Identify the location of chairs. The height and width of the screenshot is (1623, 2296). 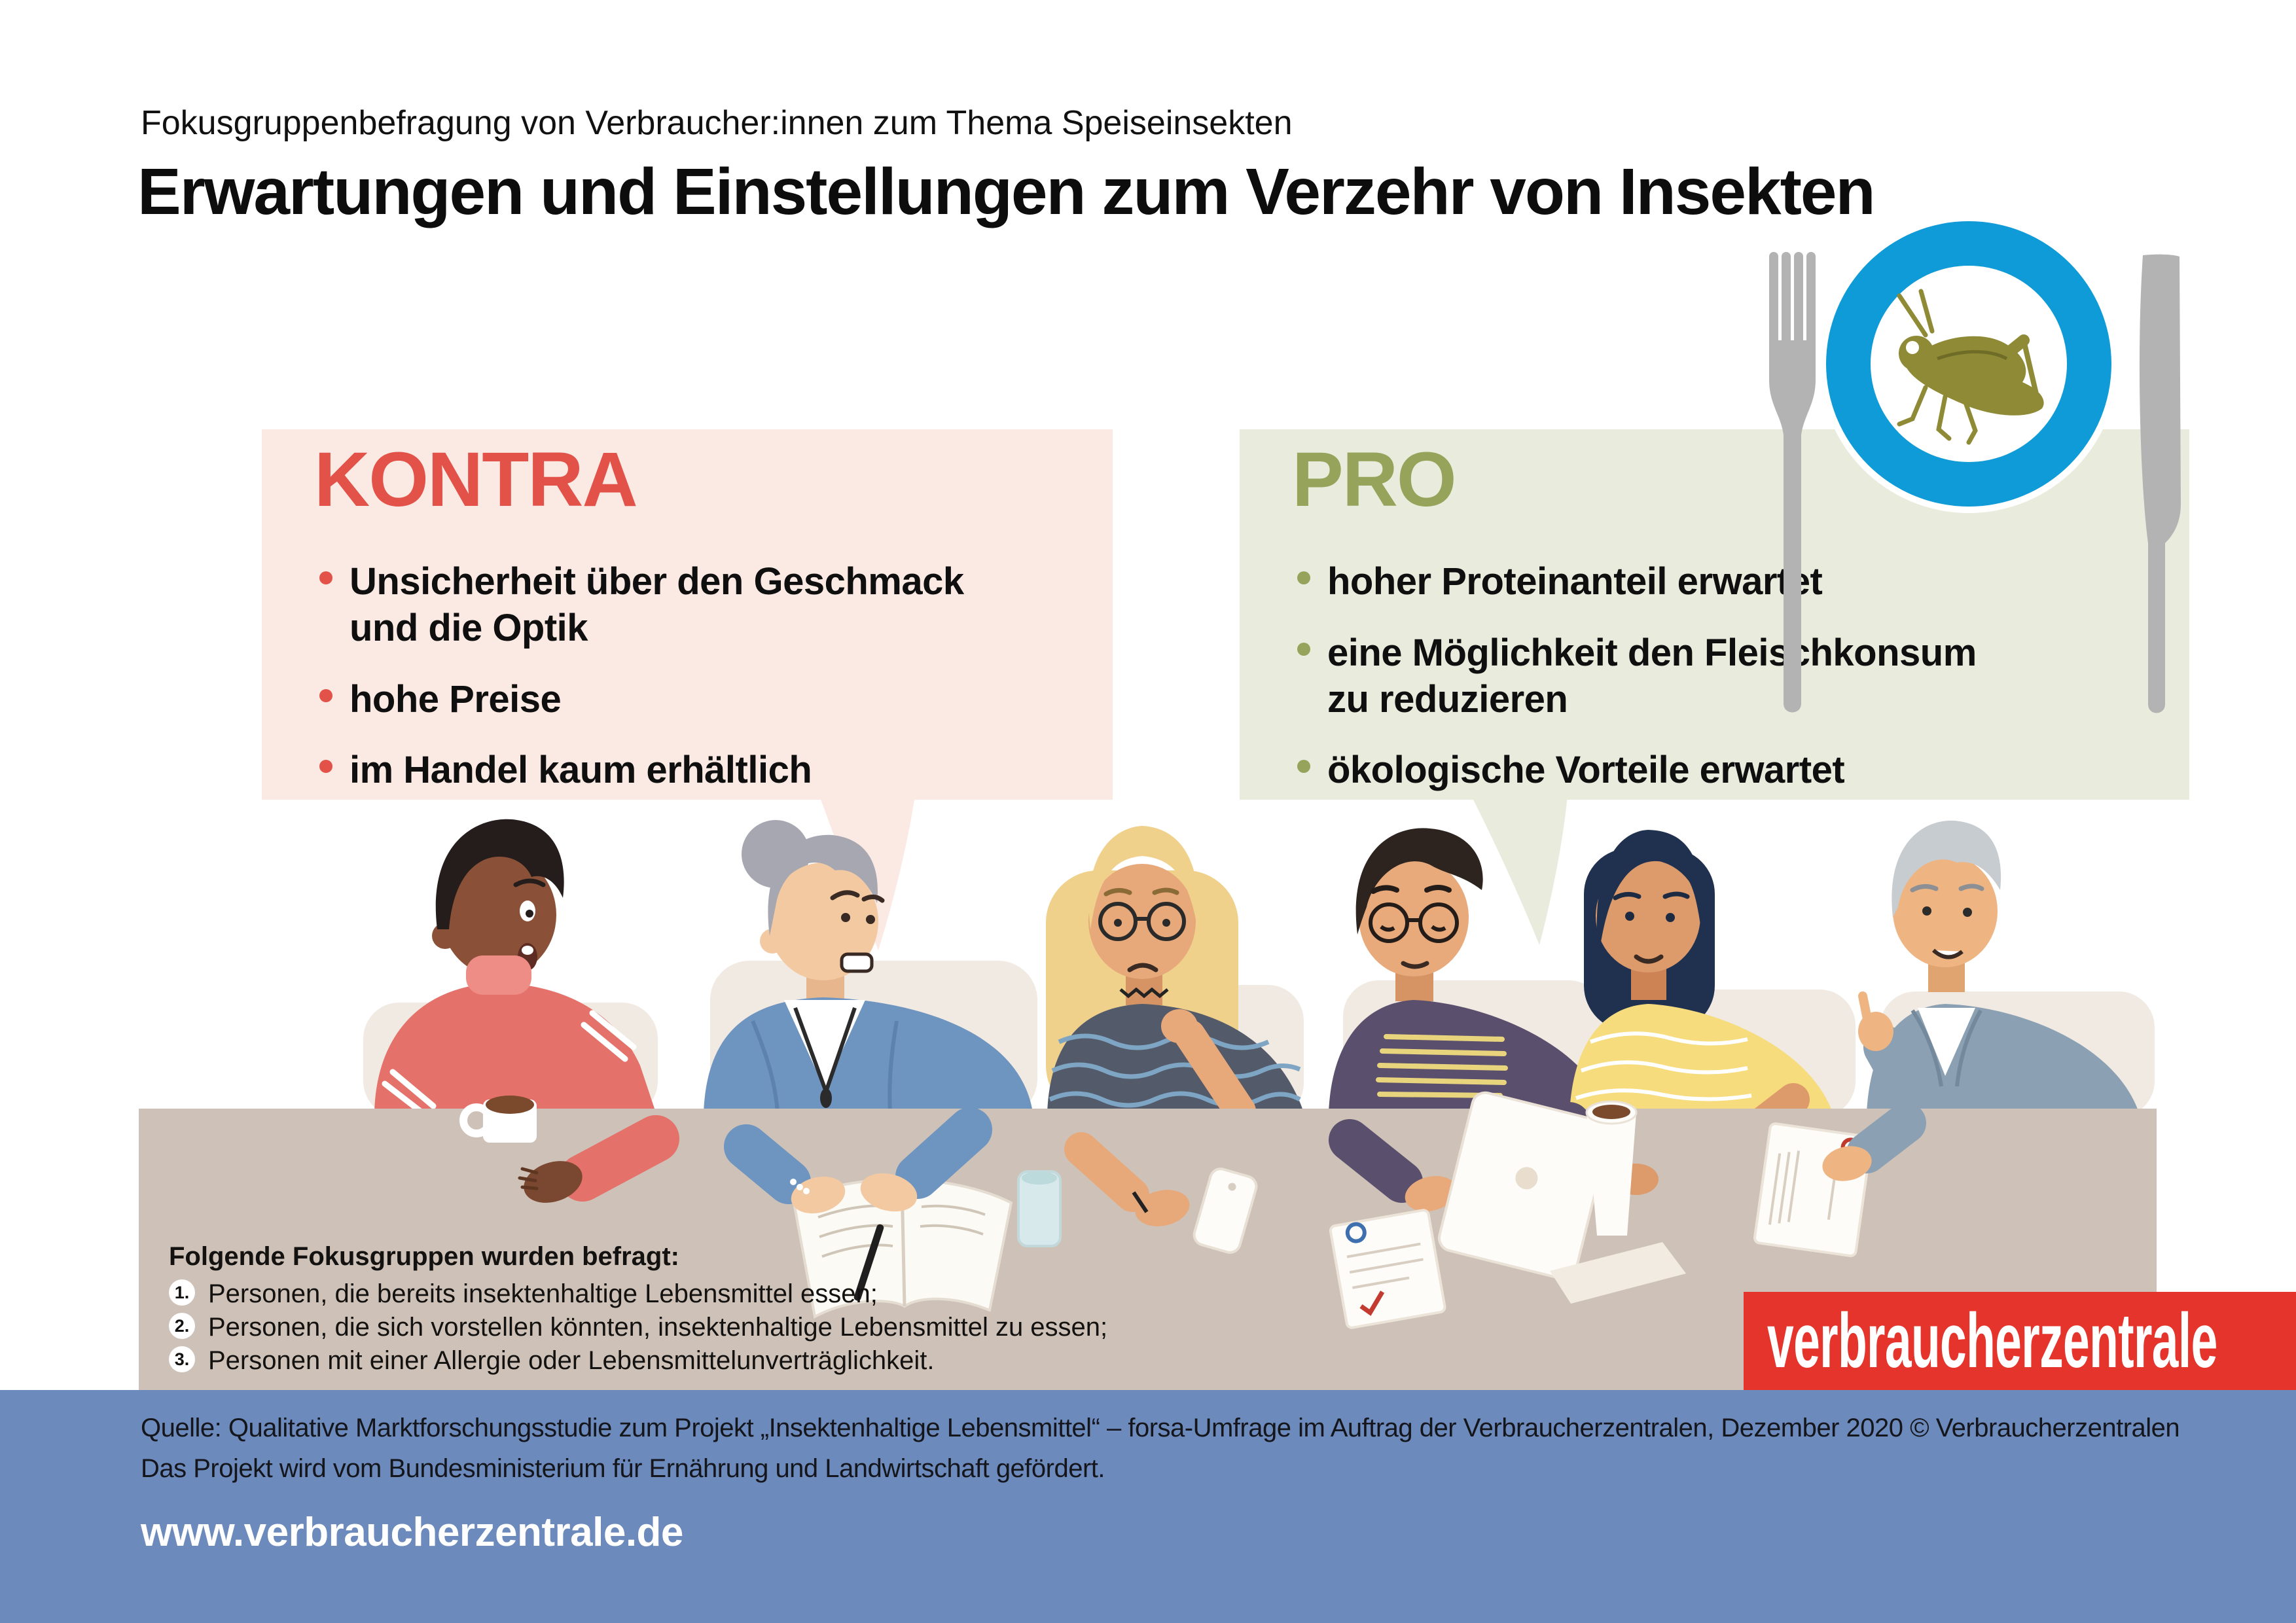
(1259, 1040).